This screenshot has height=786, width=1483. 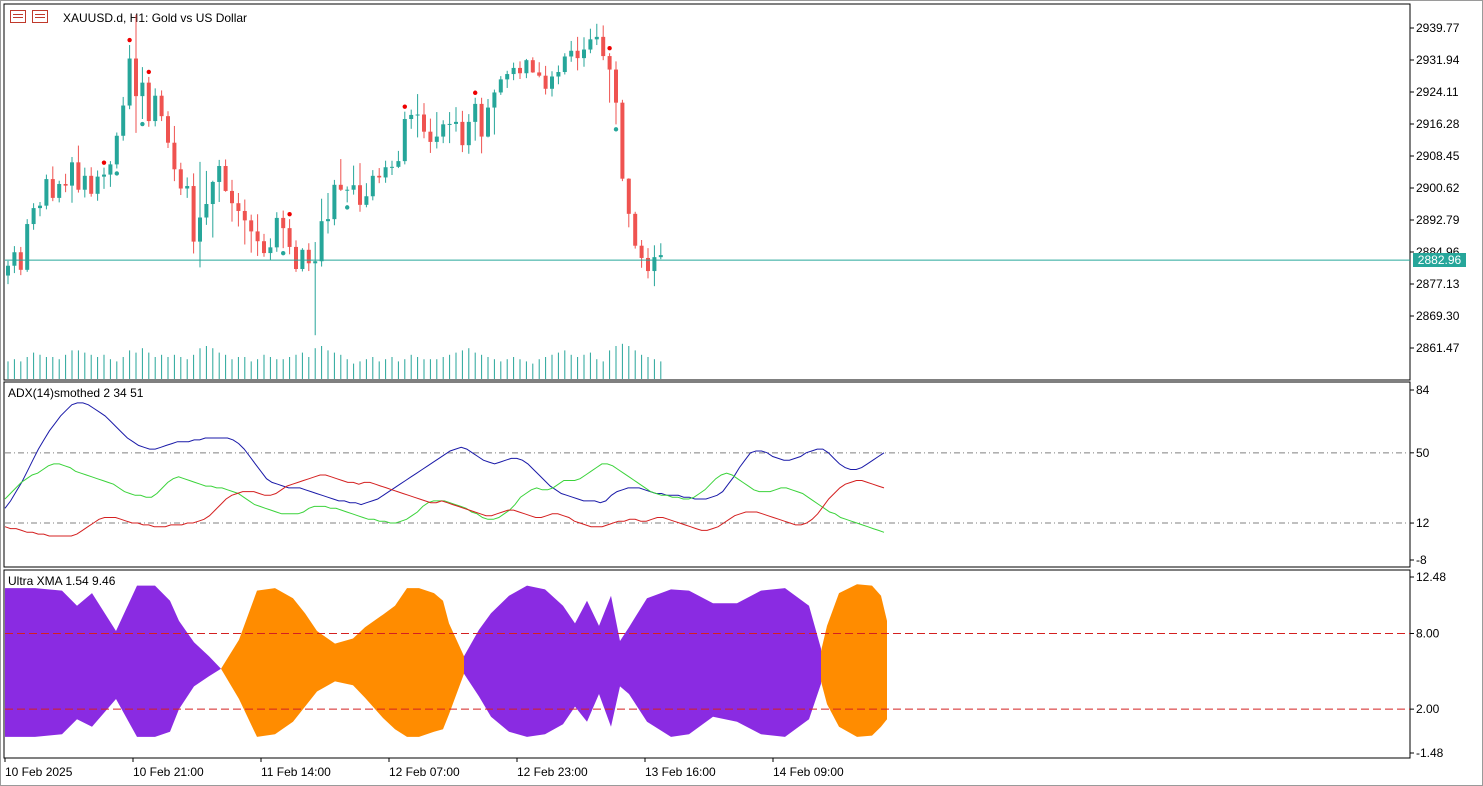 What do you see at coordinates (39, 772) in the screenshot?
I see `time-tick-label: 10 Feb 2025` at bounding box center [39, 772].